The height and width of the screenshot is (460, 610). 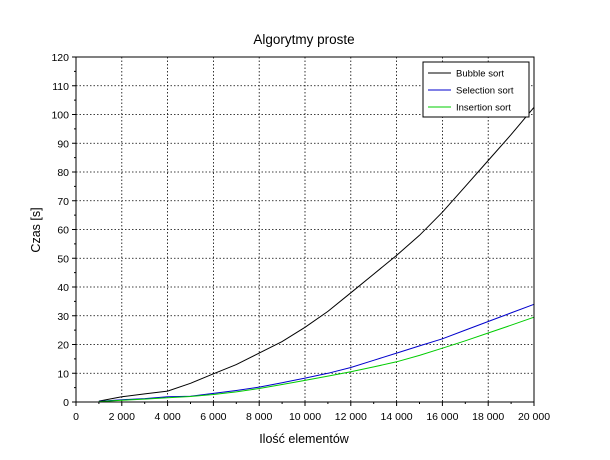 What do you see at coordinates (397, 417) in the screenshot?
I see `x-tick-label: 14 000` at bounding box center [397, 417].